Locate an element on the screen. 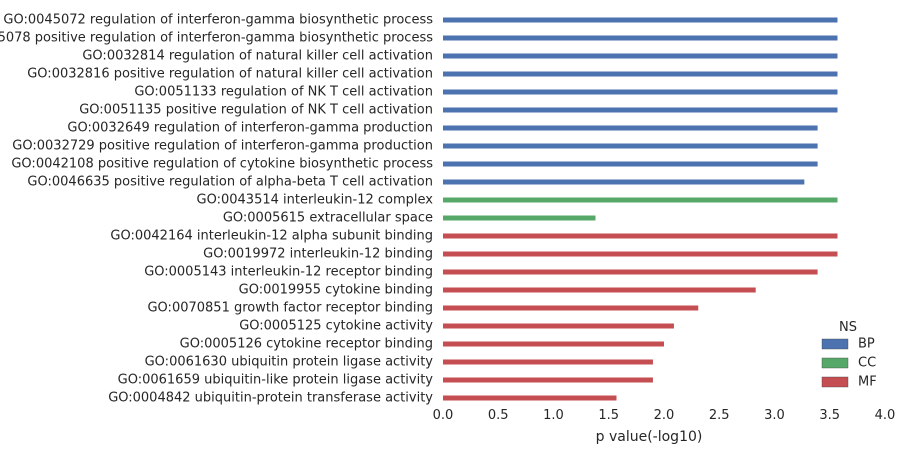  y-tick-label: GO:0019955 cytokine binding is located at coordinates (336, 290).